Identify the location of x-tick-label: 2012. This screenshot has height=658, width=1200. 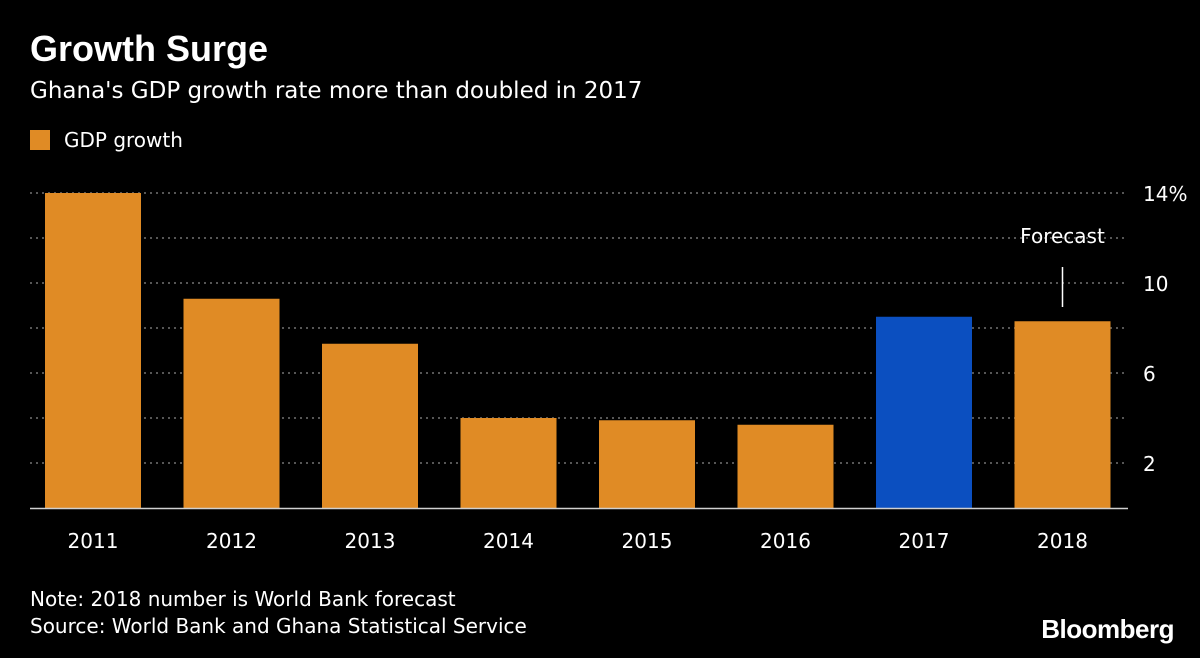
(231, 541).